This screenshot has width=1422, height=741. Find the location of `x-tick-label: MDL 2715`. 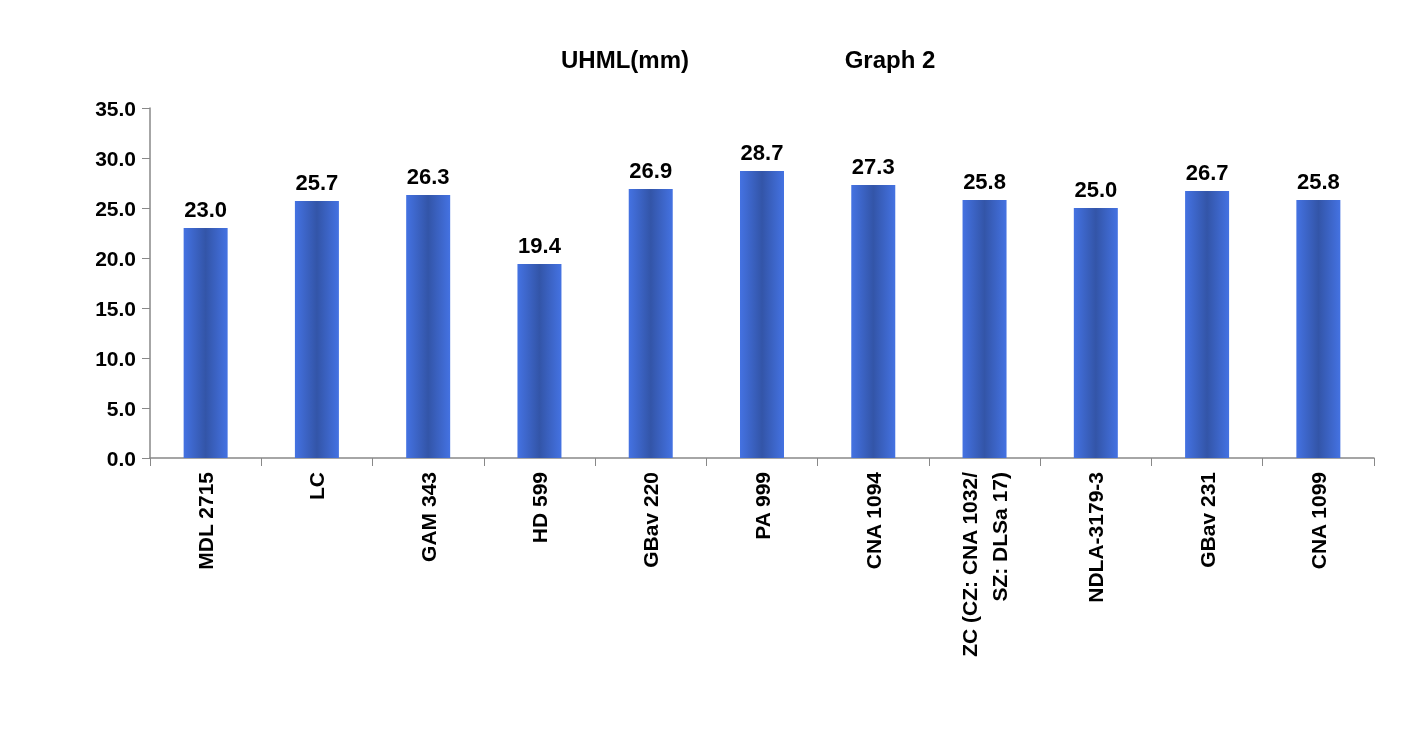

x-tick-label: MDL 2715 is located at coordinates (206, 520).